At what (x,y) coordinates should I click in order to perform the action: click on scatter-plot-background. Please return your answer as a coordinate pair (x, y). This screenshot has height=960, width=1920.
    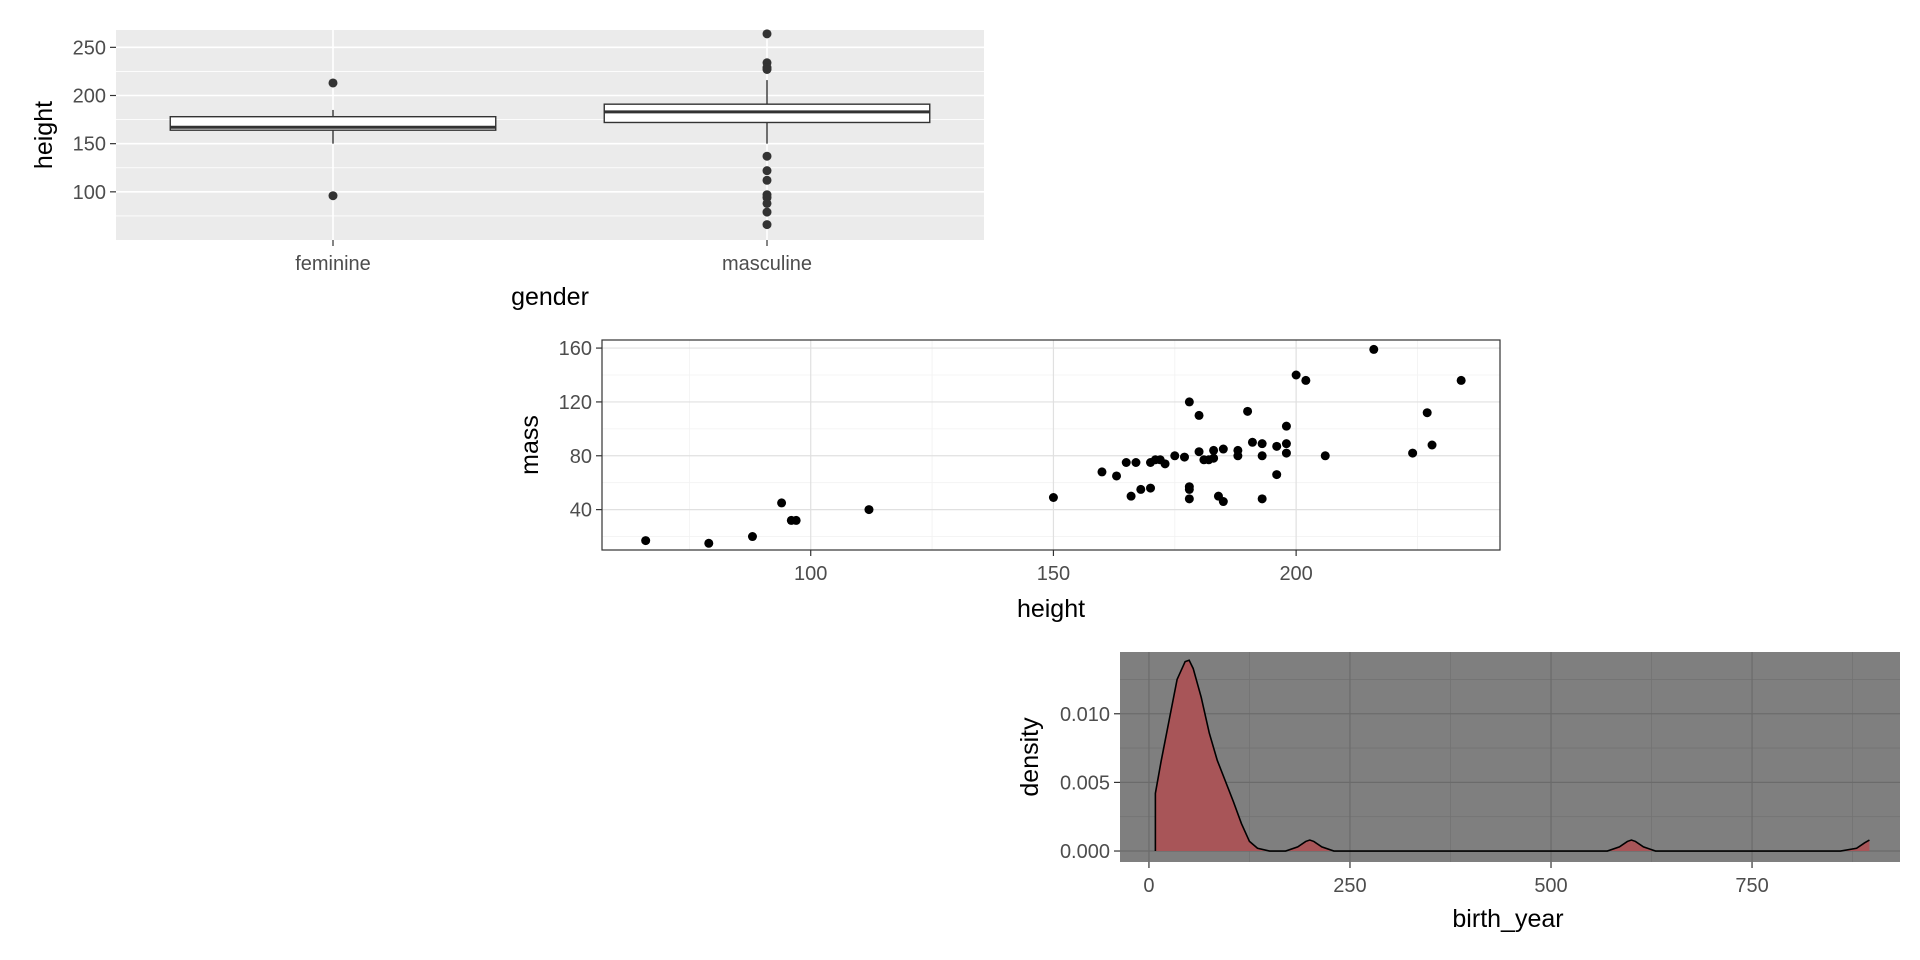
    Looking at the image, I should click on (1051, 445).